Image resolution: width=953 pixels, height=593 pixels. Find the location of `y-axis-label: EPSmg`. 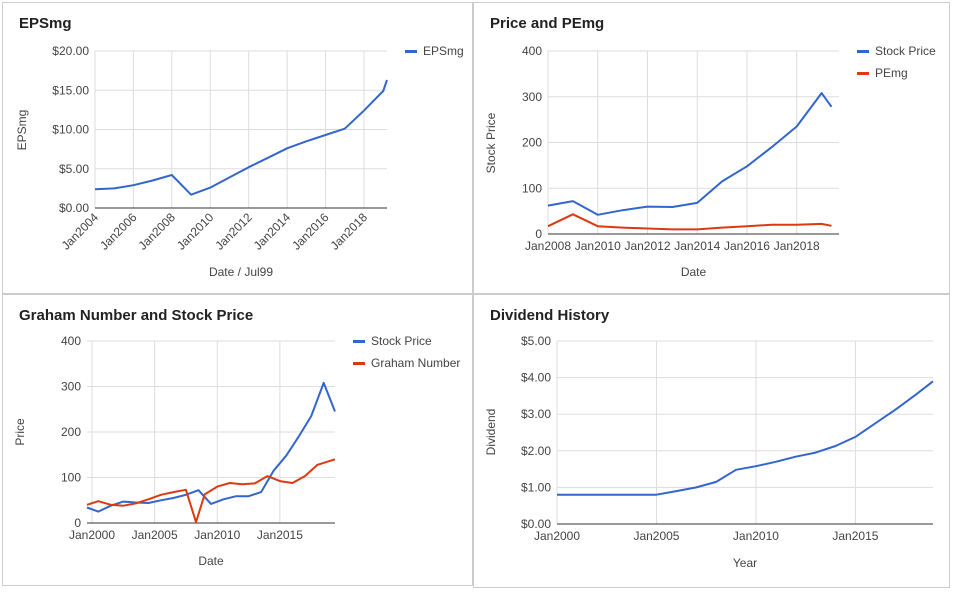

y-axis-label: EPSmg is located at coordinates (22, 130).